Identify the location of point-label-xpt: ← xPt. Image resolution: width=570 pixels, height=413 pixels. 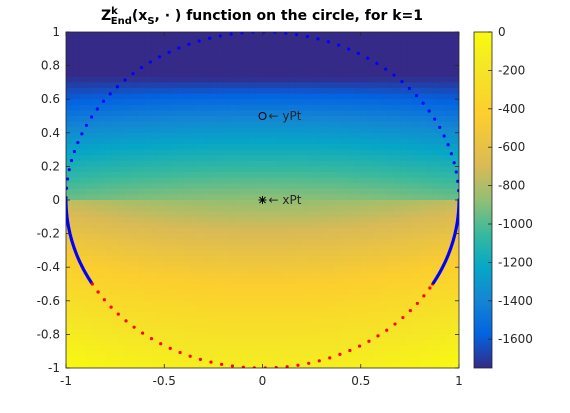
(285, 200).